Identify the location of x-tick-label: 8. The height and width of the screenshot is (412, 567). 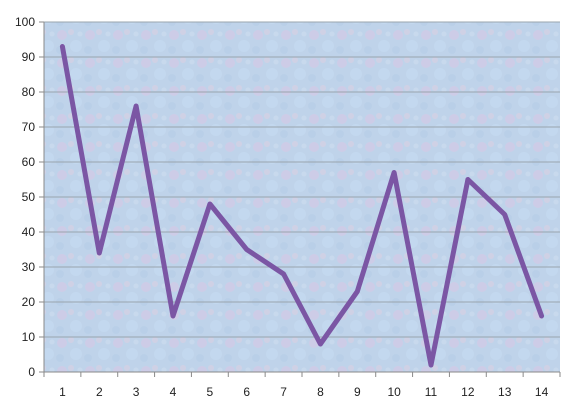
(320, 392).